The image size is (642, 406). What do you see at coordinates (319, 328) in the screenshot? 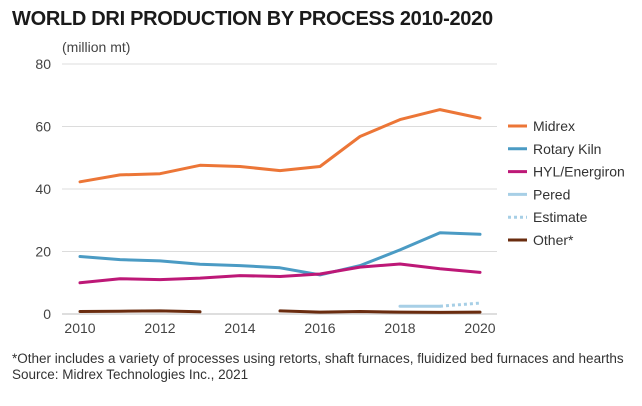
I see `x-tick-label: 2016` at bounding box center [319, 328].